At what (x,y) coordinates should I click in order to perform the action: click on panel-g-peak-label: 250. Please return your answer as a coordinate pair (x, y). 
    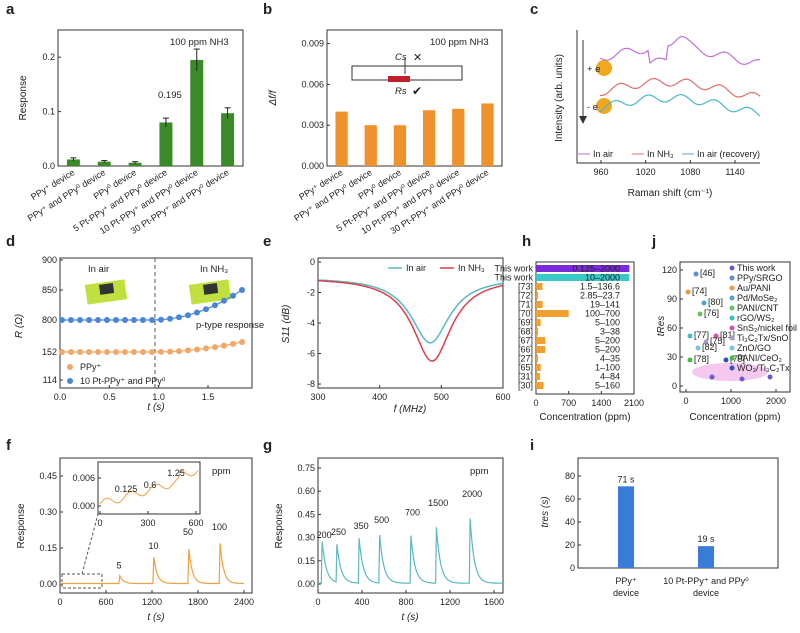
    Looking at the image, I should click on (338, 532).